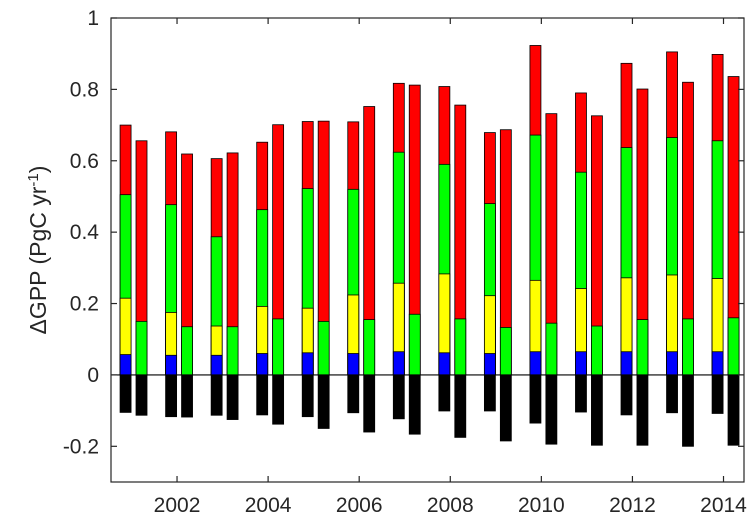 The image size is (754, 525). Describe the element at coordinates (84, 89) in the screenshot. I see `y-tick-label: 0.8` at that location.